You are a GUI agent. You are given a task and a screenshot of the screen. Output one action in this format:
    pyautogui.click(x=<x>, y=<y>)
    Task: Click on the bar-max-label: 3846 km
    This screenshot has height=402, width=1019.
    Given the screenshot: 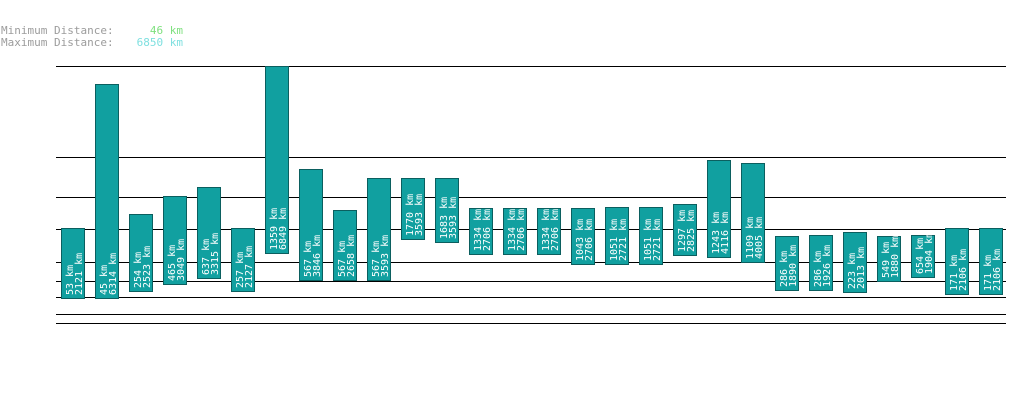 What is the action you would take?
    pyautogui.click(x=317, y=256)
    